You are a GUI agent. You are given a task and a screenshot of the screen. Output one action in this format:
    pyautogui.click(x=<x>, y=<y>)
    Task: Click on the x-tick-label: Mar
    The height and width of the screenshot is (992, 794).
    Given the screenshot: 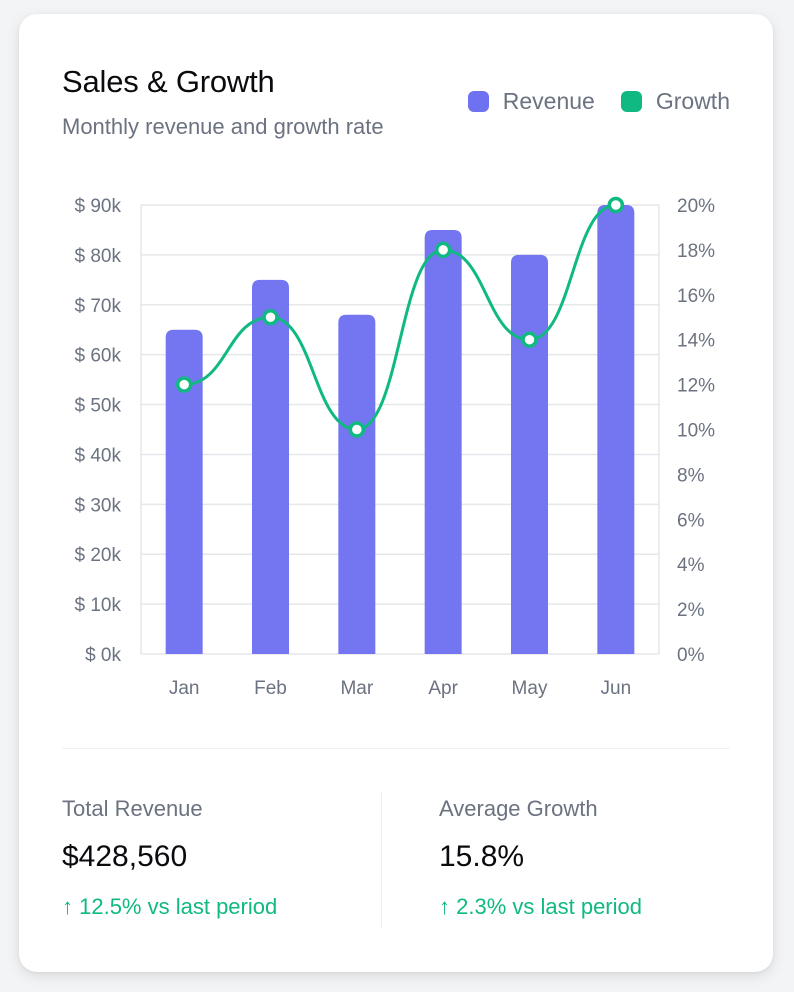 What is the action you would take?
    pyautogui.click(x=356, y=688)
    